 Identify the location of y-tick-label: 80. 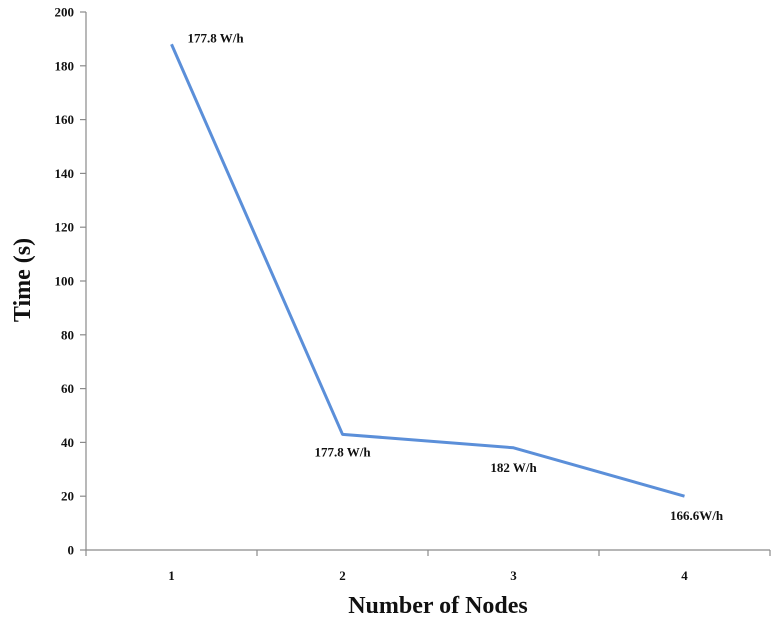
(67, 334).